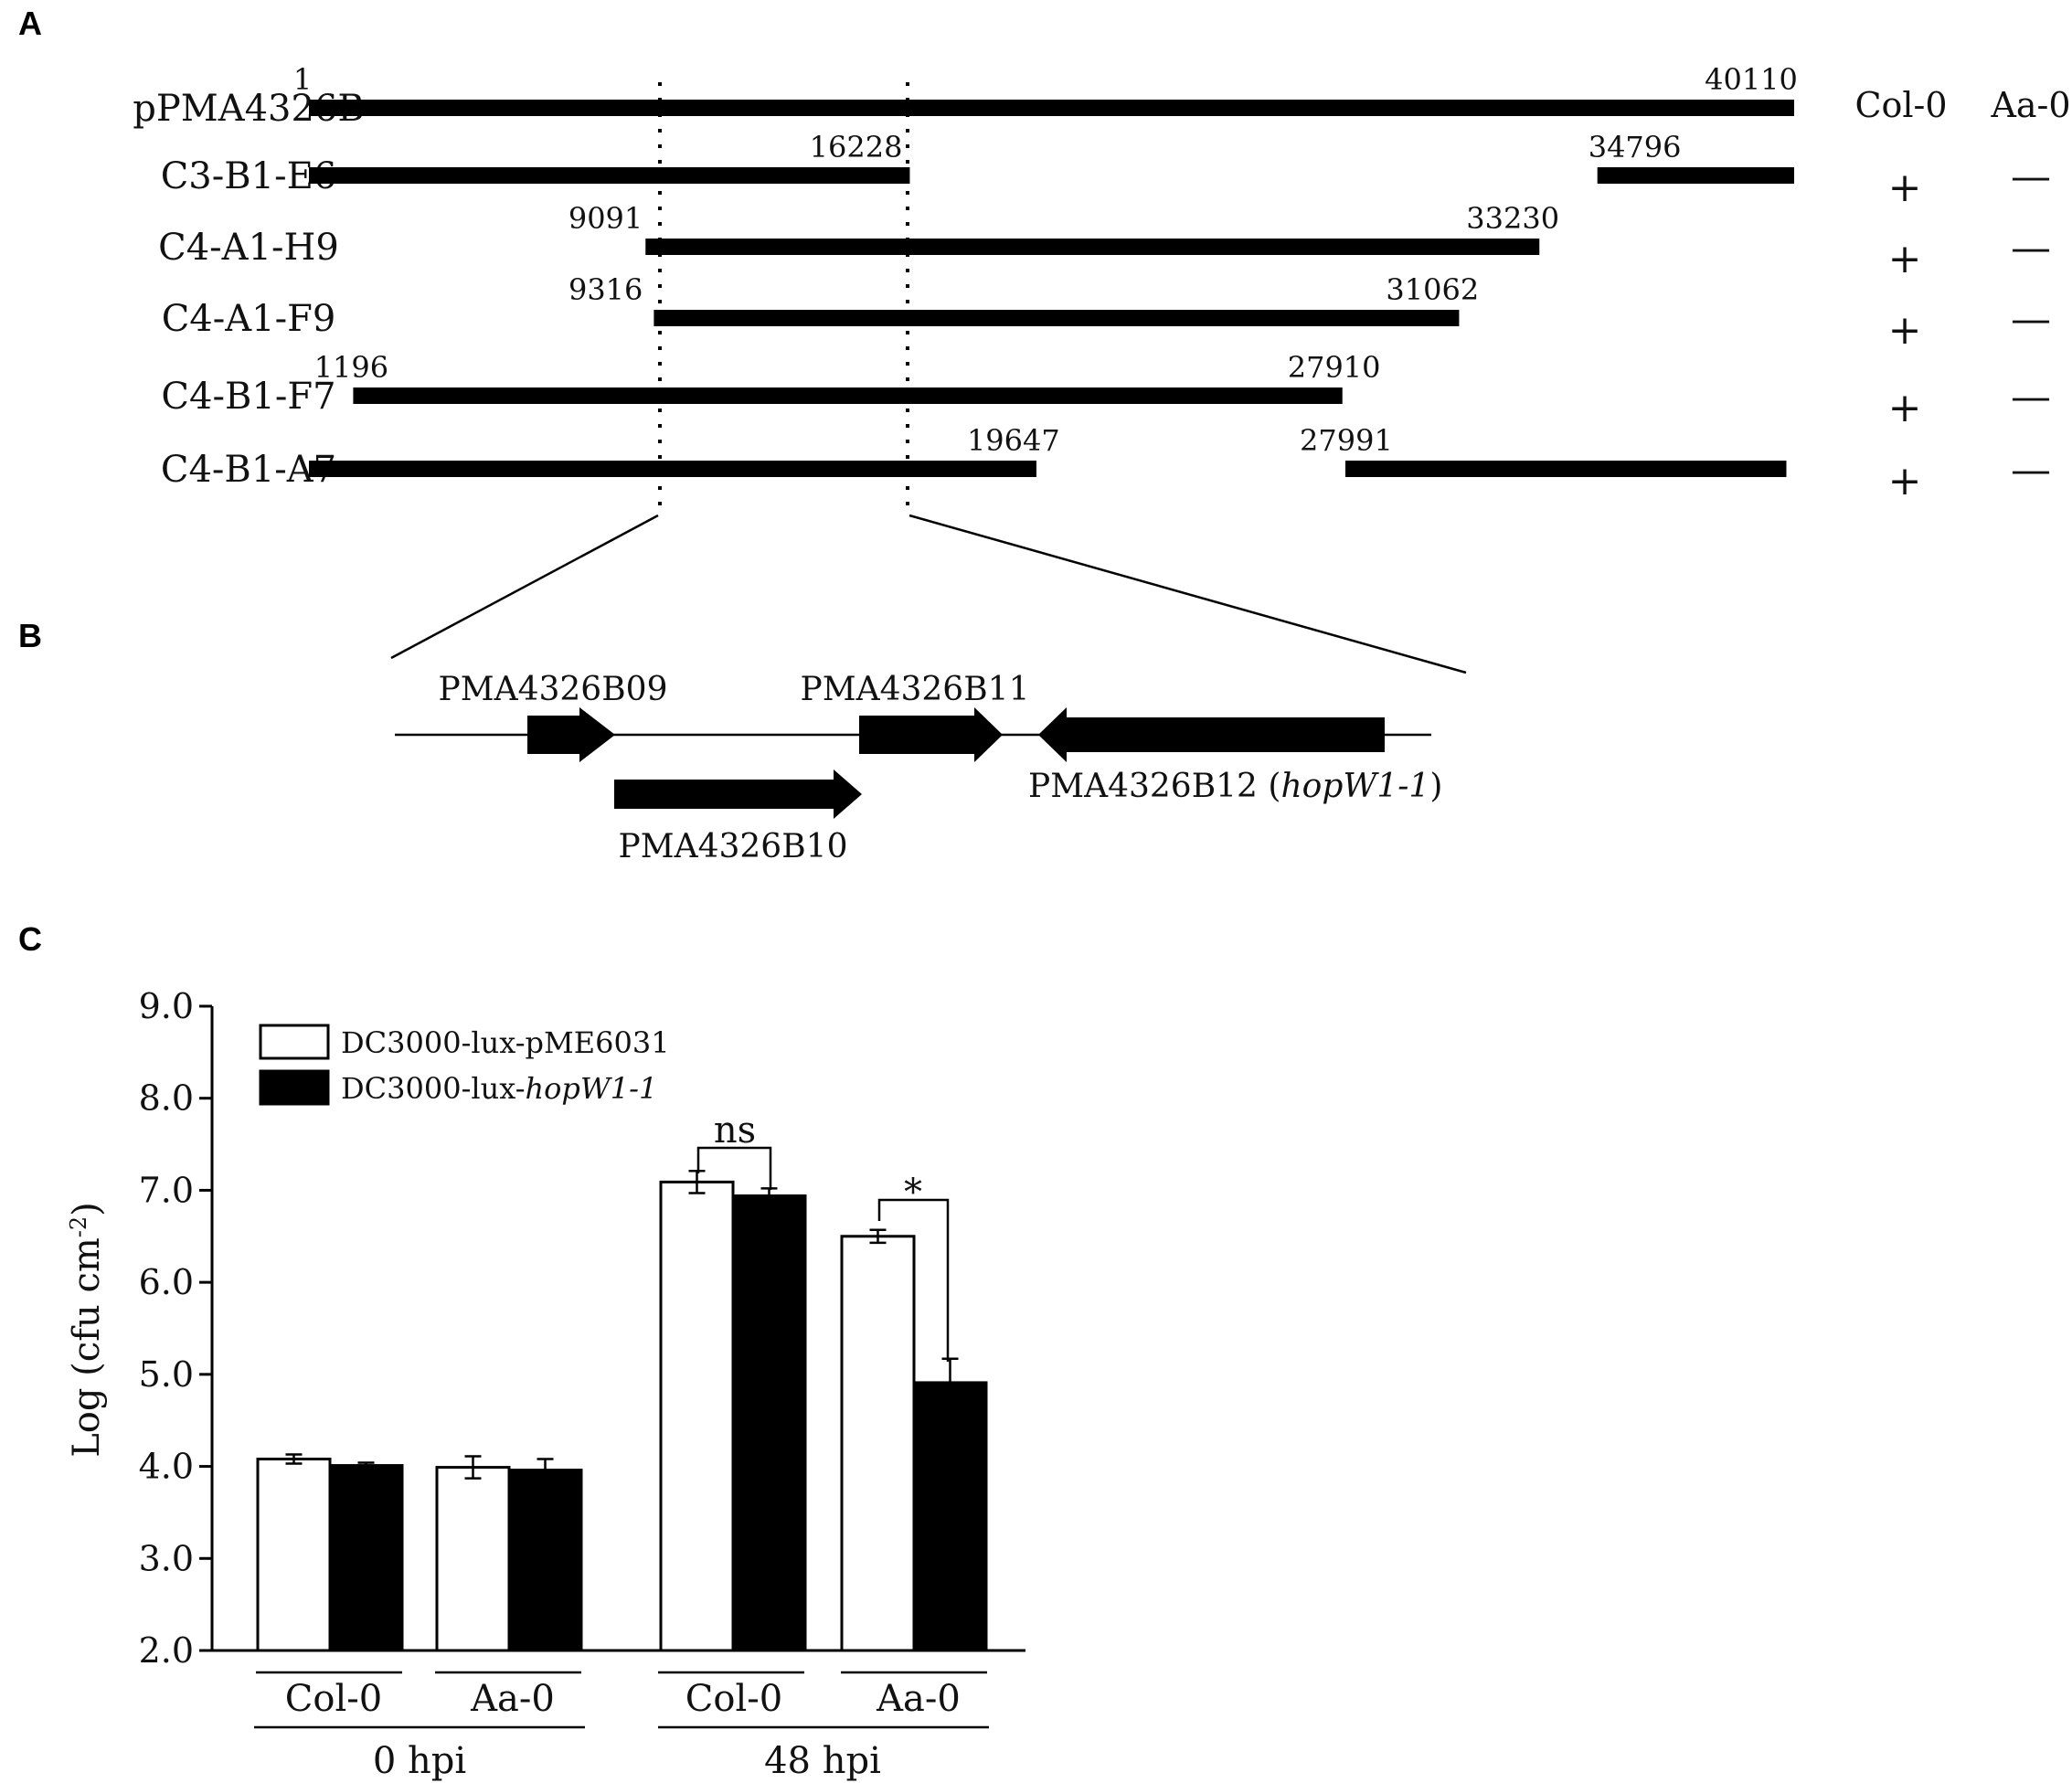 Image resolution: width=2072 pixels, height=1783 pixels. I want to click on coordinate-label: 33230, so click(1512, 218).